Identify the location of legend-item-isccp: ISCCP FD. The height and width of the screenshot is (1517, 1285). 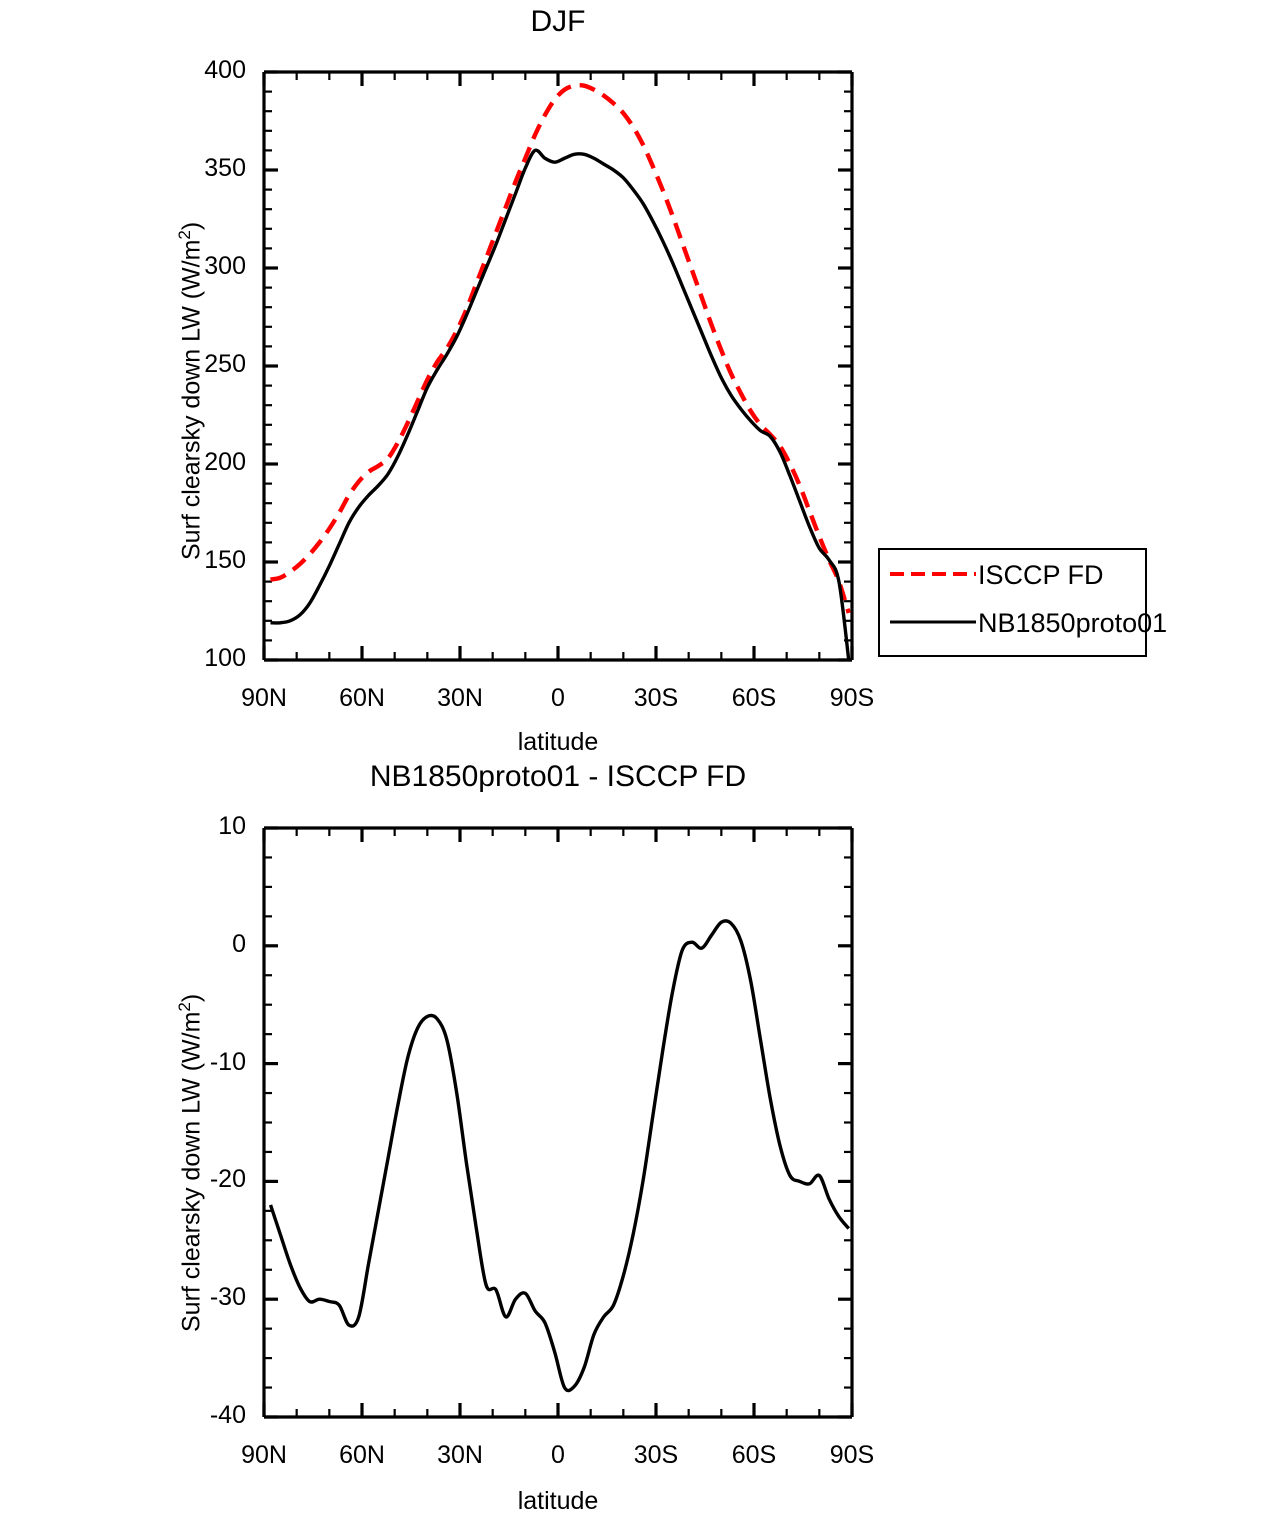
(1012, 574).